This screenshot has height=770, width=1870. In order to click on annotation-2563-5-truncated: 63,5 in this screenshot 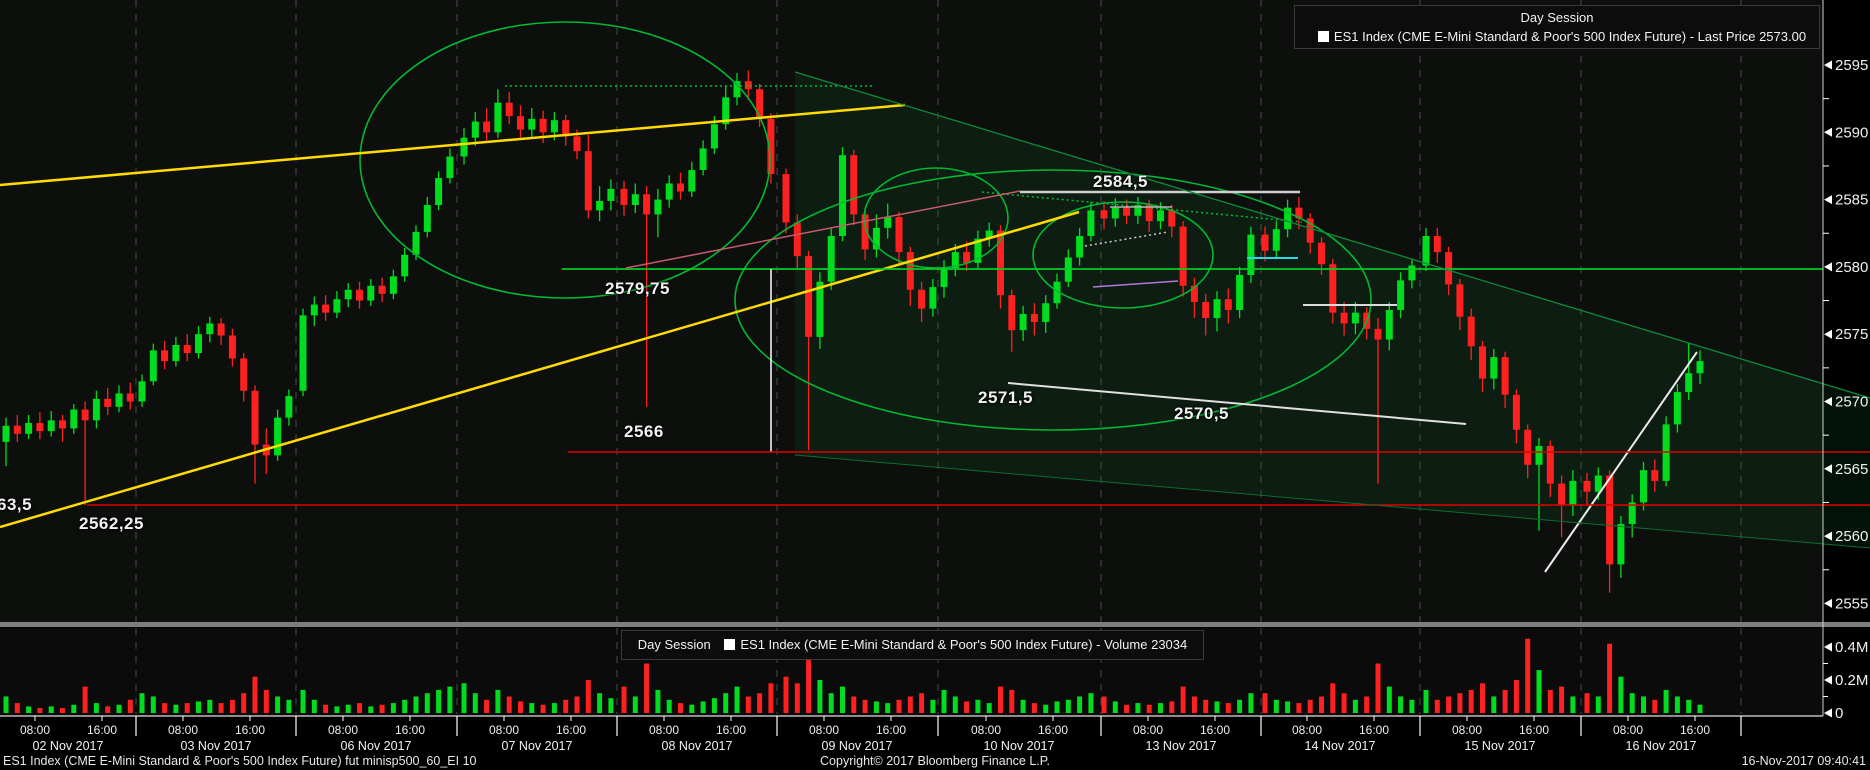, I will do `click(16, 504)`.